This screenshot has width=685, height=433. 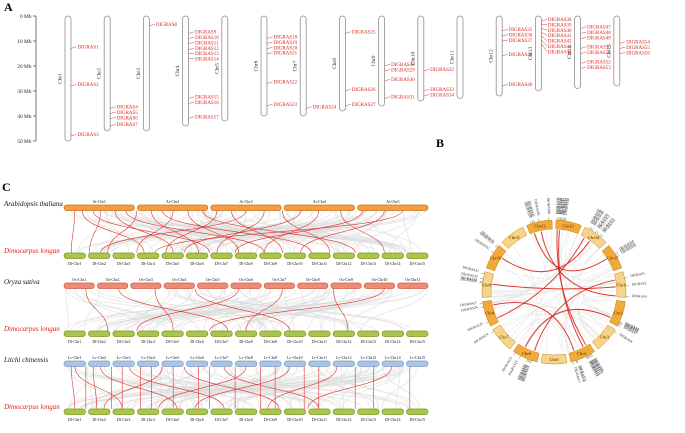 I want to click on synteny-chr-label-Dl-Chr9: Dl-Chr9, so click(x=270, y=341).